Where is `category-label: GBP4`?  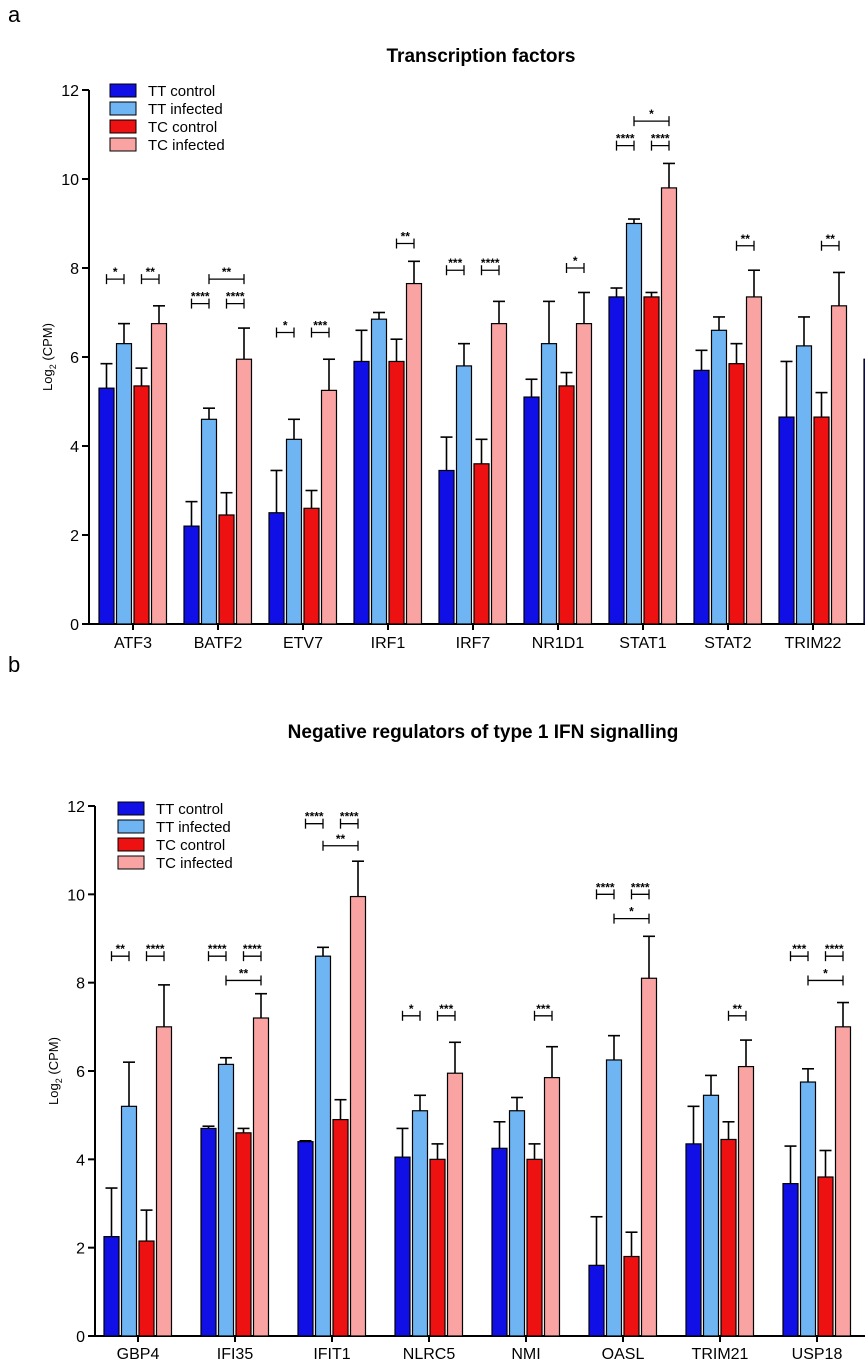 category-label: GBP4 is located at coordinates (138, 1354).